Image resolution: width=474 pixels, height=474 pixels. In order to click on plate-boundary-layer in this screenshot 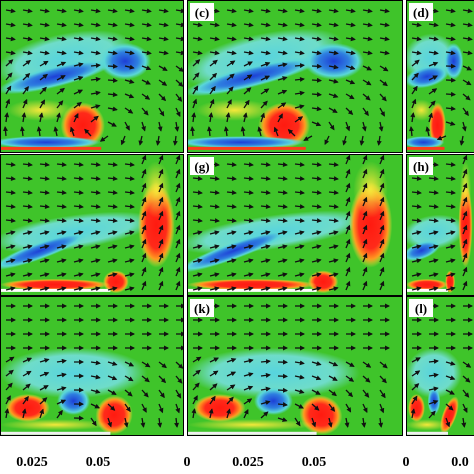, I will do `click(55, 284)`.